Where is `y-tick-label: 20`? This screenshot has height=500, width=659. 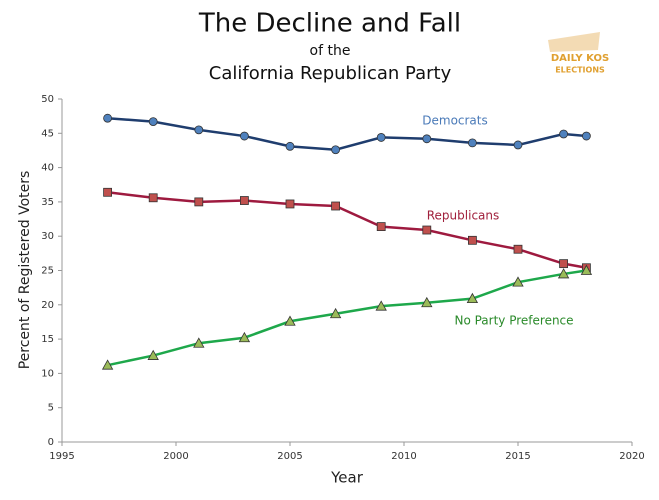 y-tick-label: 20 is located at coordinates (47, 305).